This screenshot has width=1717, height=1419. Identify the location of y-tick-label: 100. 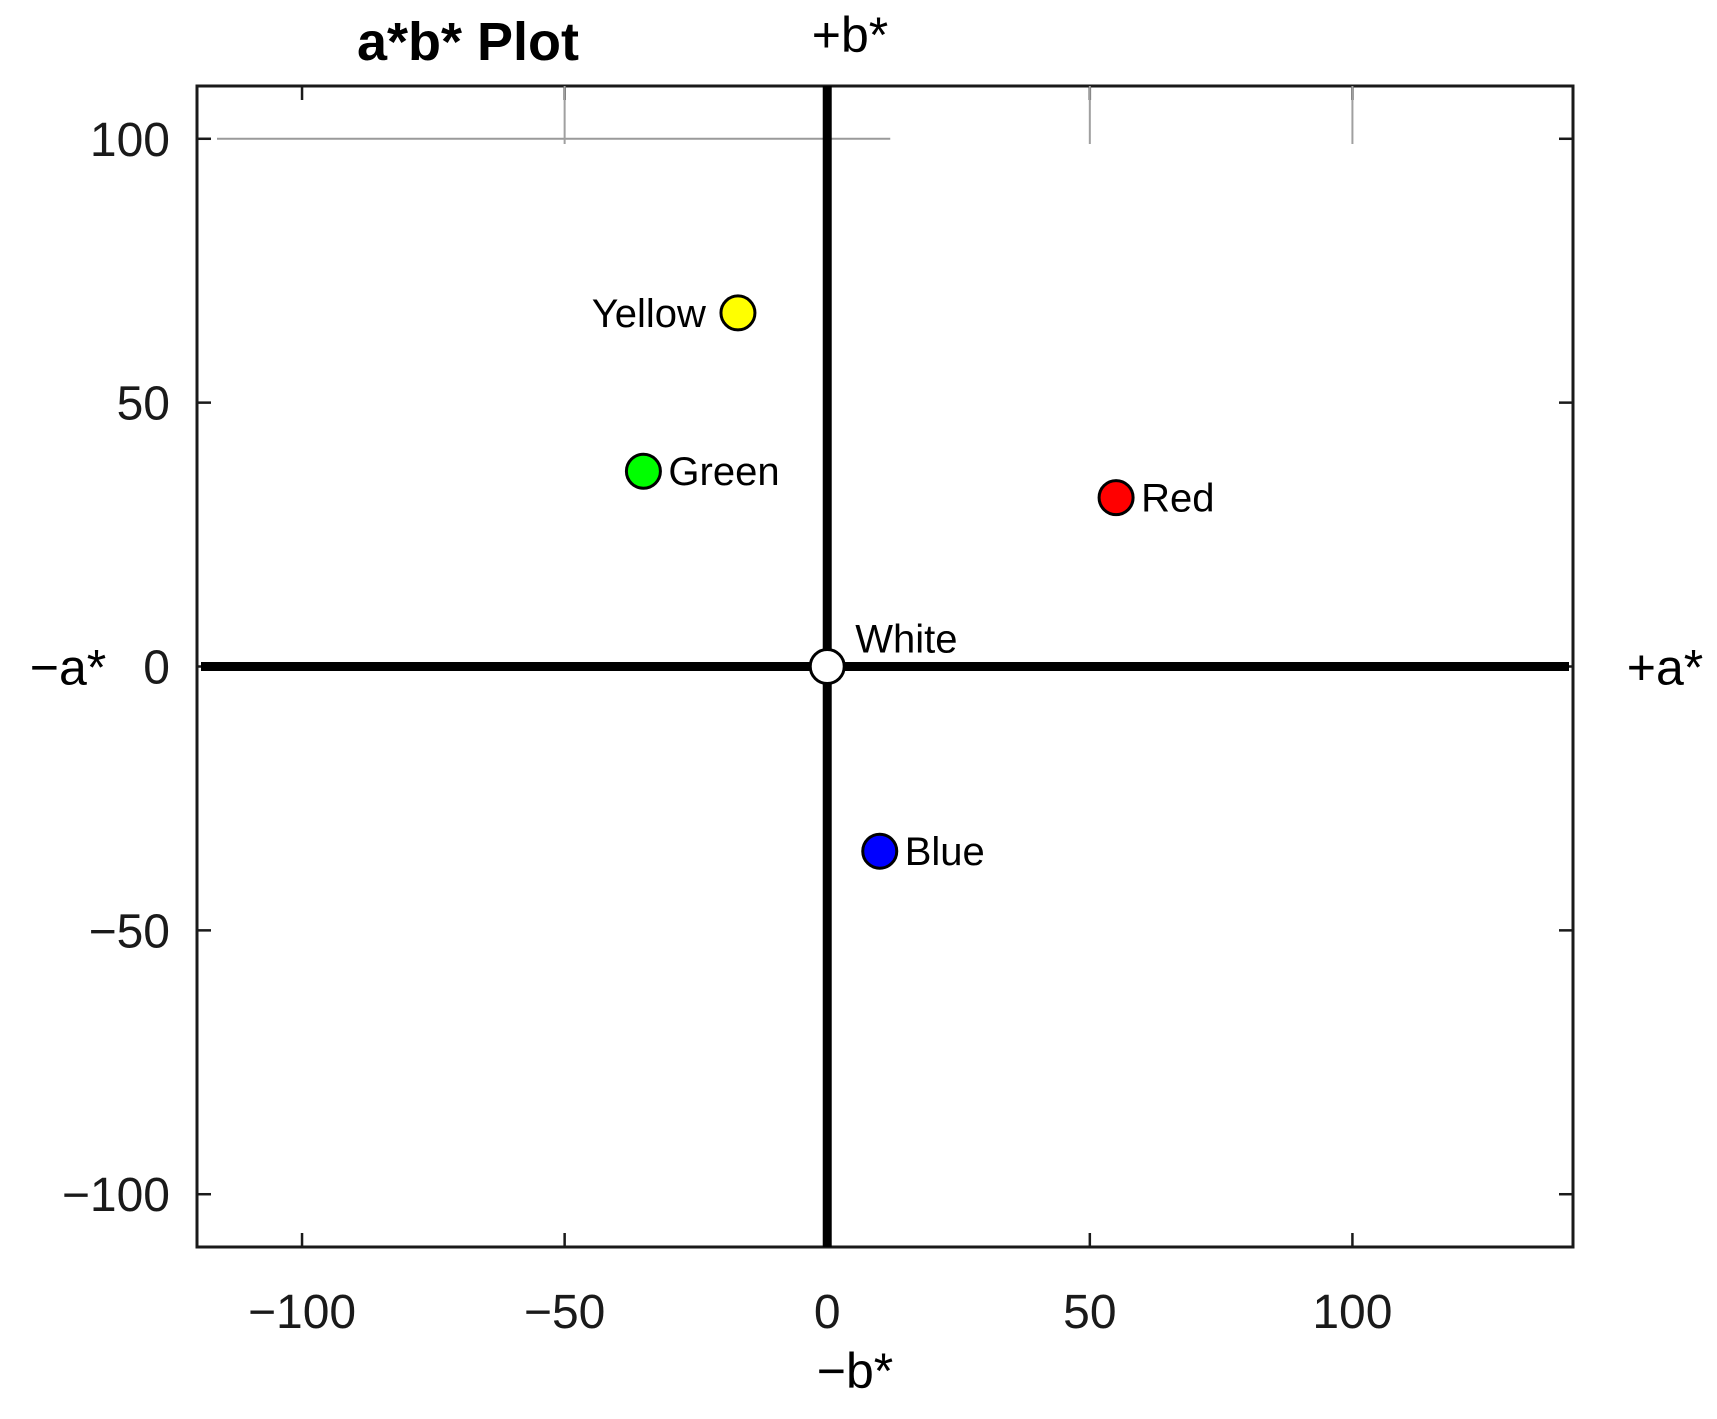
(130, 140).